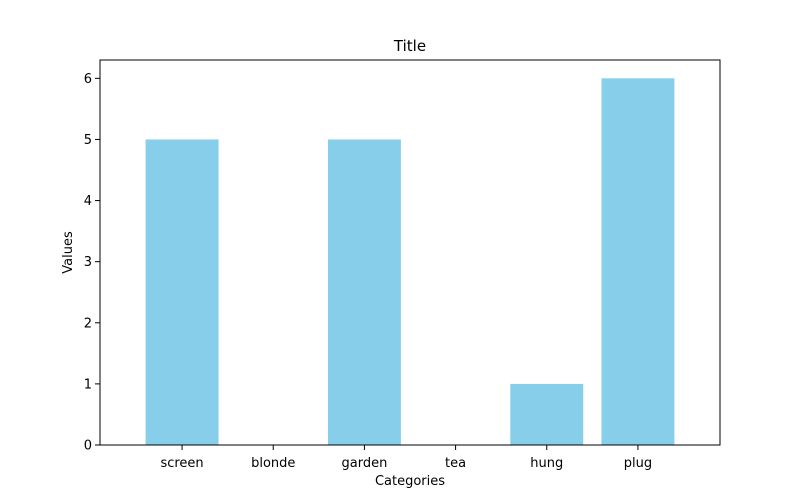  What do you see at coordinates (455, 463) in the screenshot?
I see `x-tick-label-tea: tea` at bounding box center [455, 463].